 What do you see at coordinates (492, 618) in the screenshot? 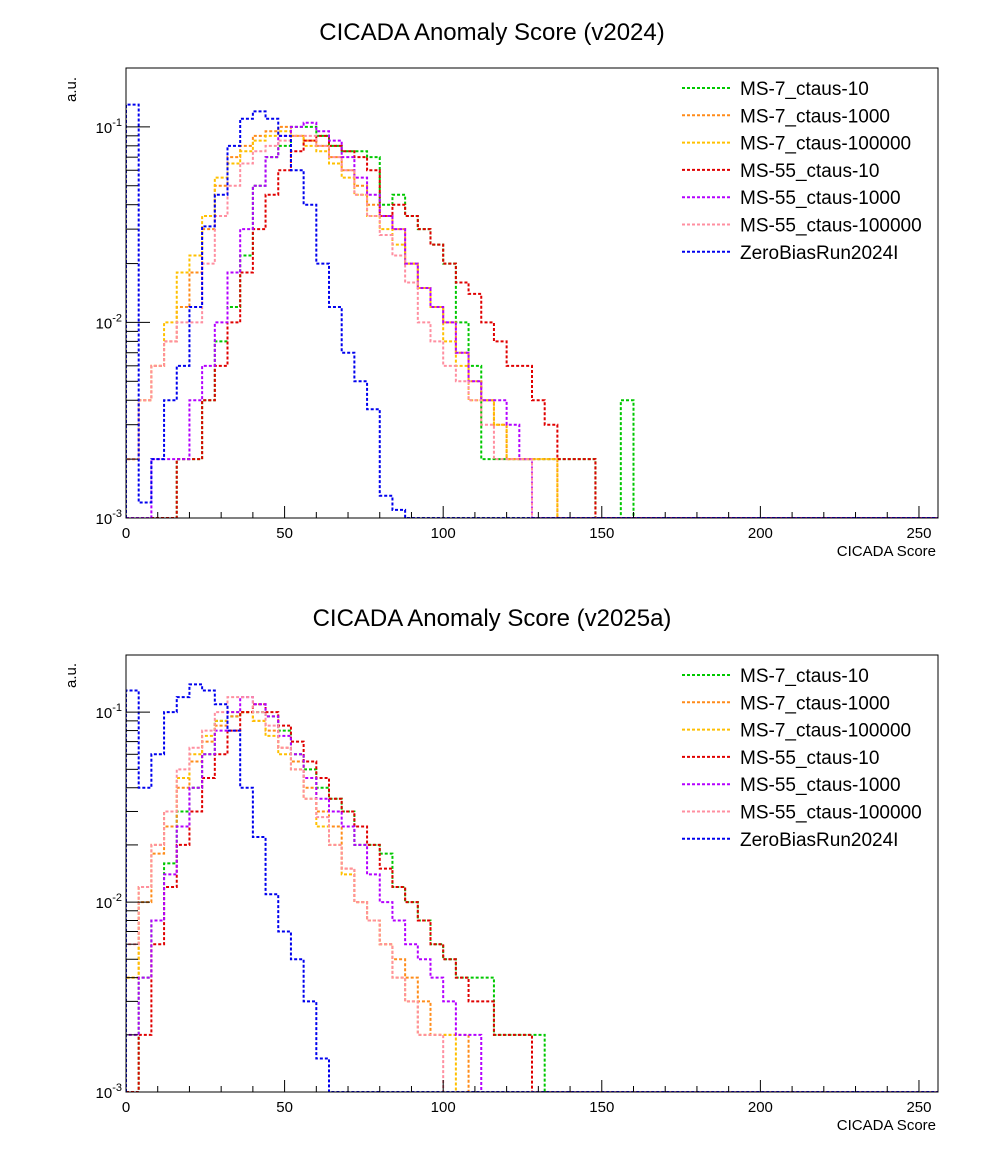
I see `chart-title: CICADA Anomaly Score (v2025a)` at bounding box center [492, 618].